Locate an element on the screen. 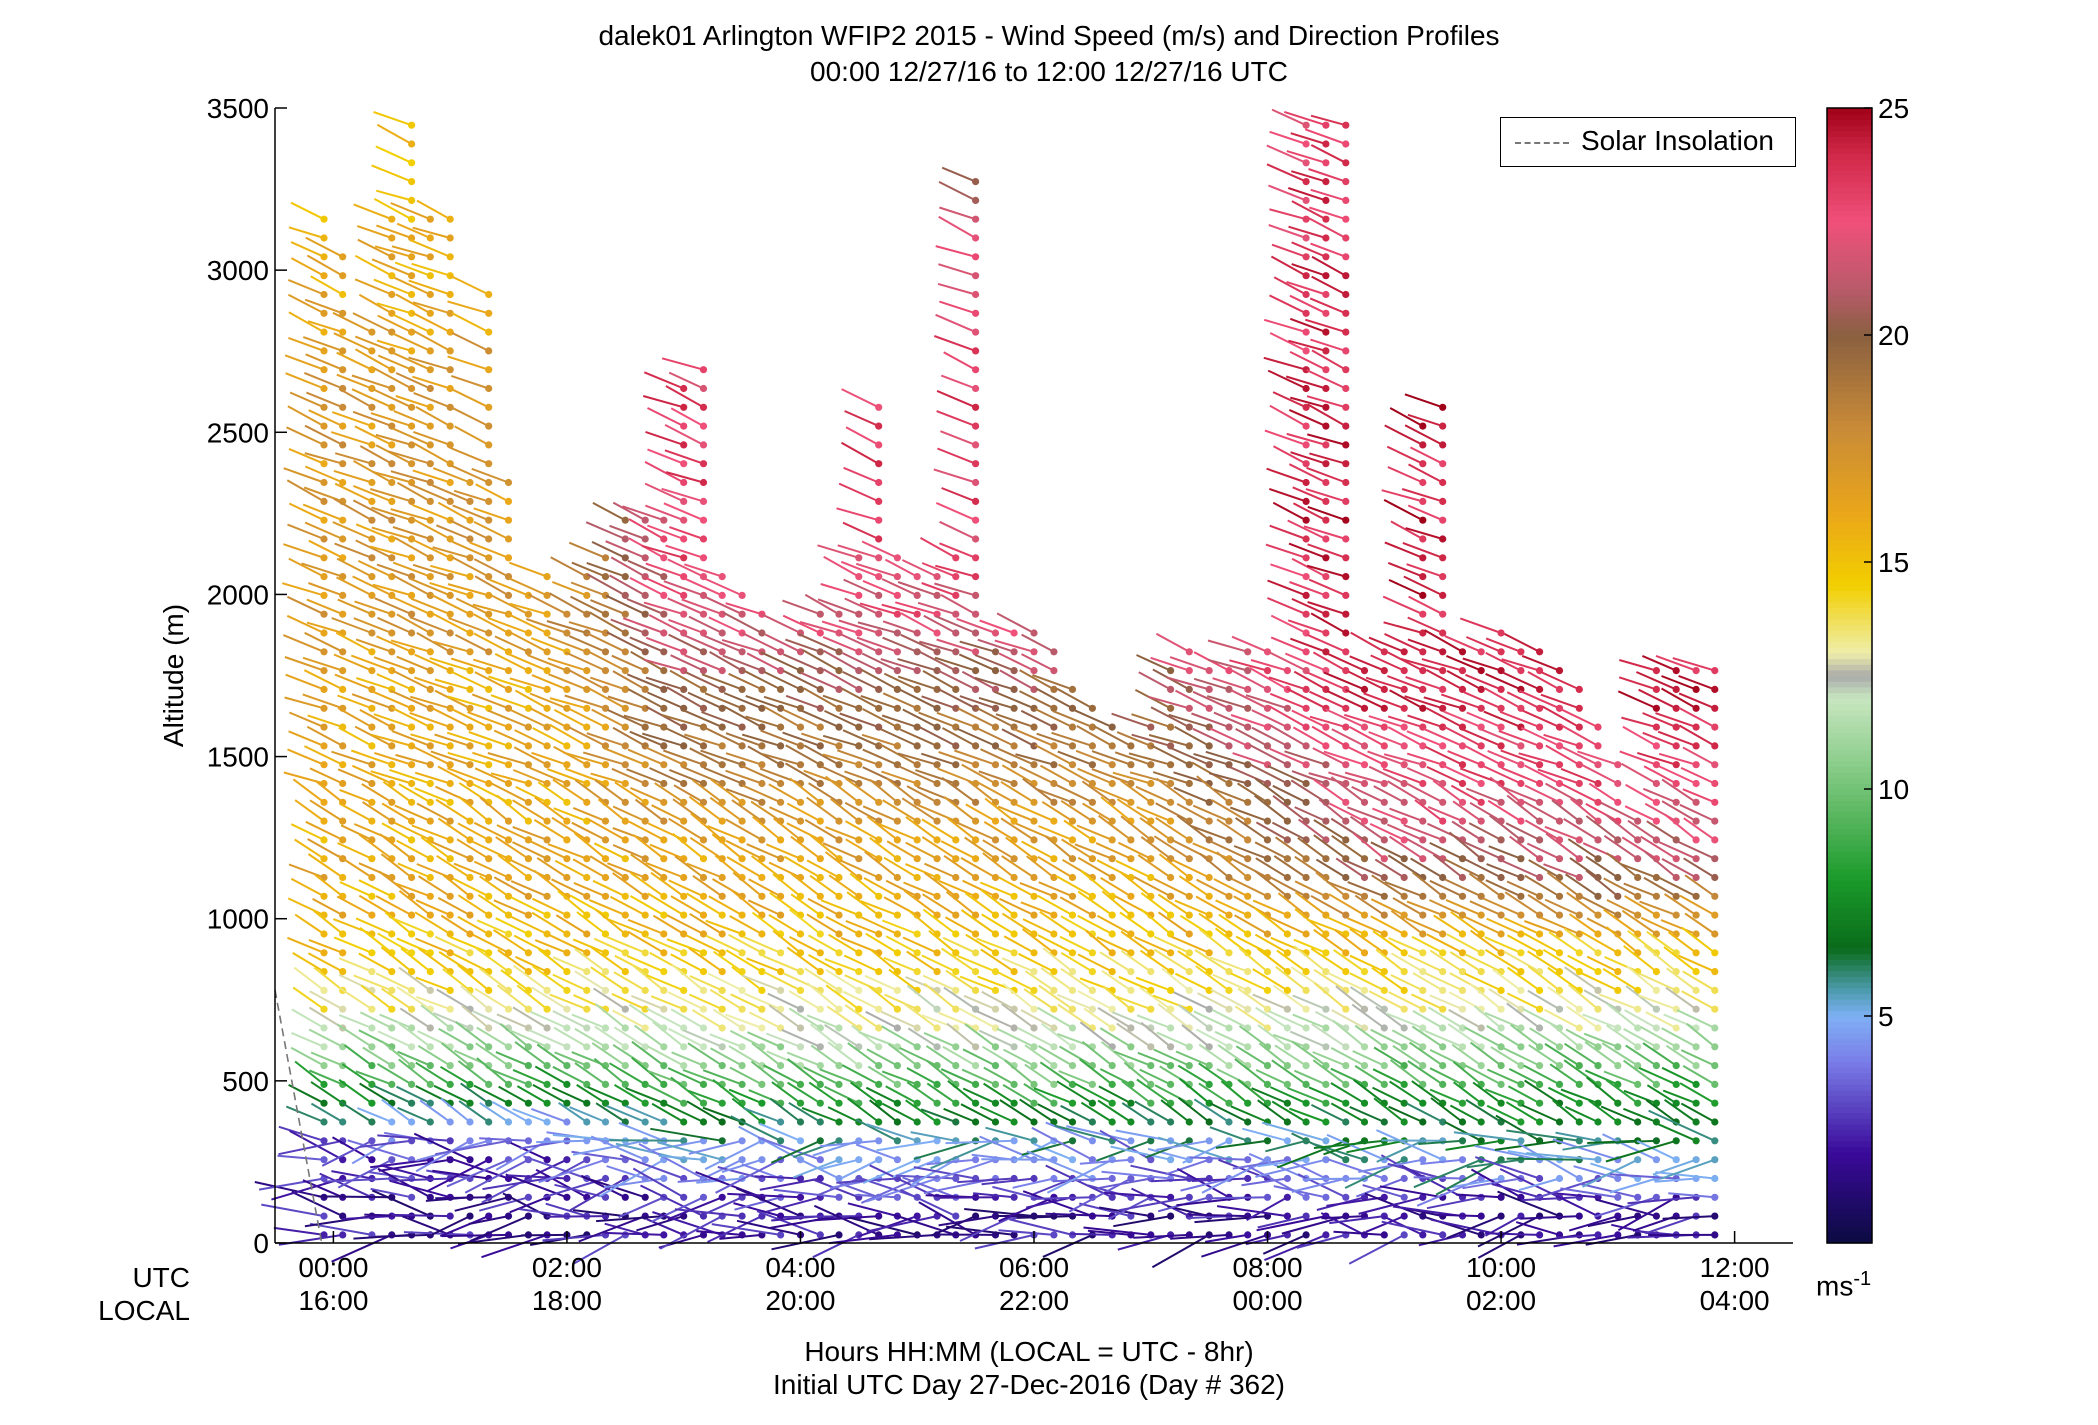  wind-barb-dot-2064 is located at coordinates (1346, 765).